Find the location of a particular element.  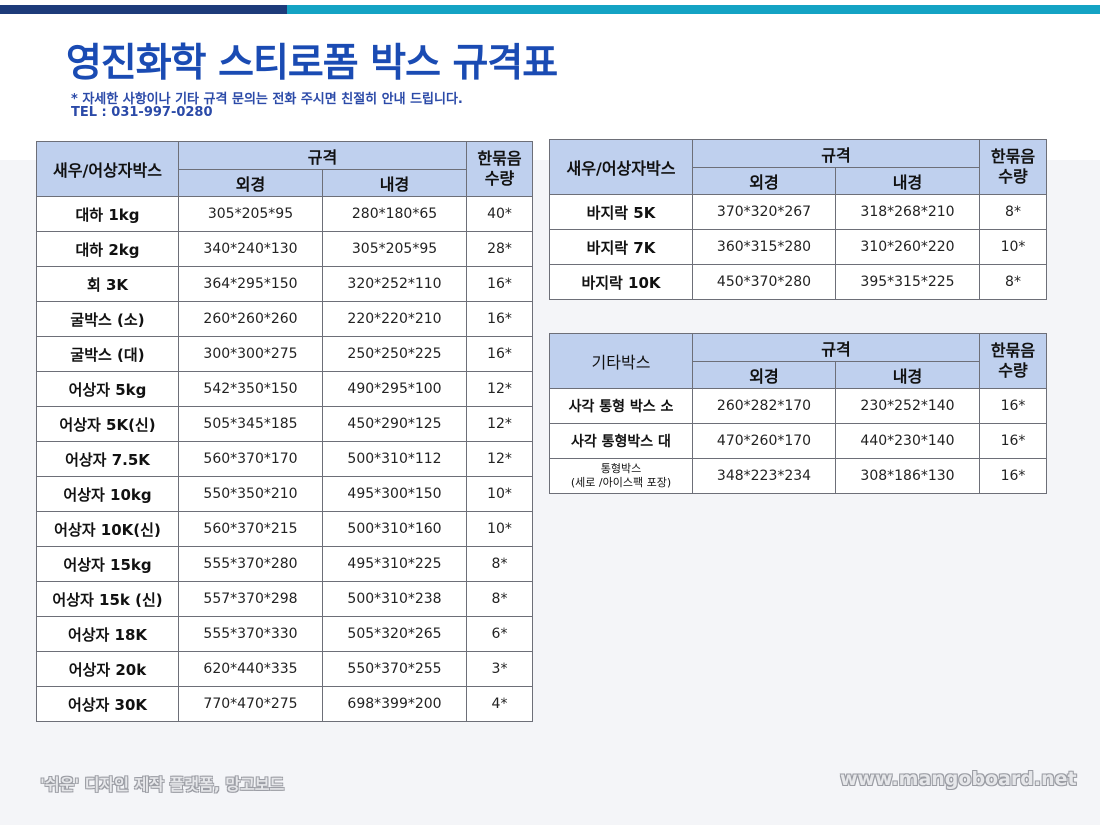

table-row: 바지락 5K 370*320*267 318*268*210 8* is located at coordinates (798, 212).